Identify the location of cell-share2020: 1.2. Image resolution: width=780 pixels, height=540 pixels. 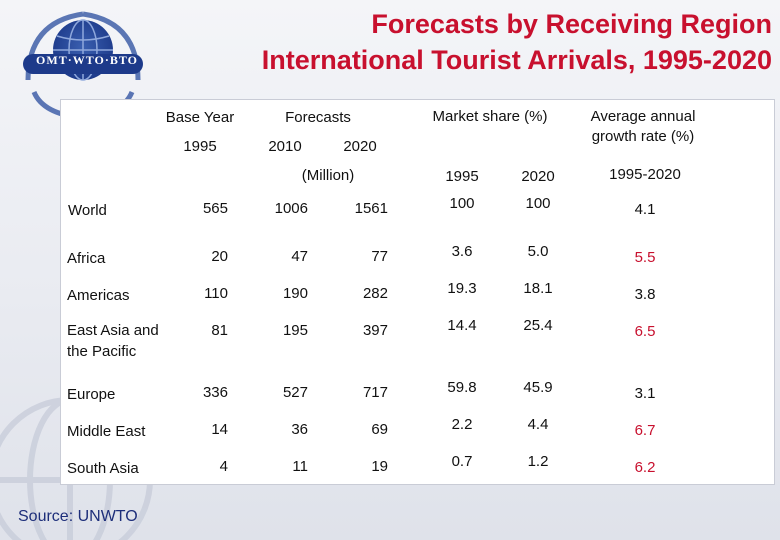
(538, 461).